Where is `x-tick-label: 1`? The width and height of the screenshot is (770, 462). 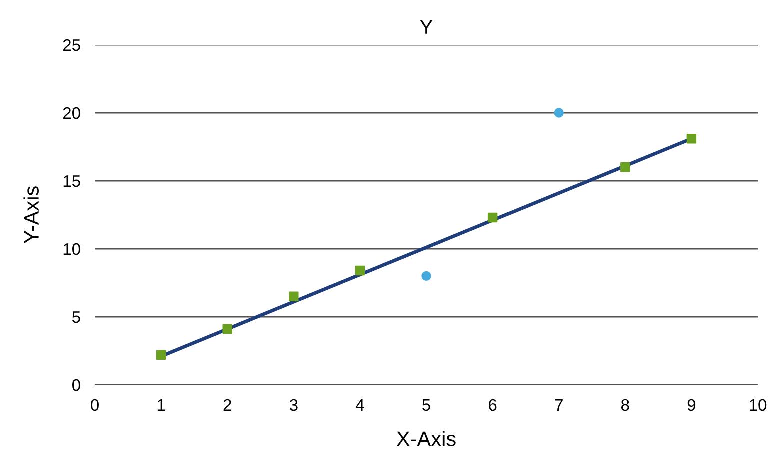 x-tick-label: 1 is located at coordinates (162, 405).